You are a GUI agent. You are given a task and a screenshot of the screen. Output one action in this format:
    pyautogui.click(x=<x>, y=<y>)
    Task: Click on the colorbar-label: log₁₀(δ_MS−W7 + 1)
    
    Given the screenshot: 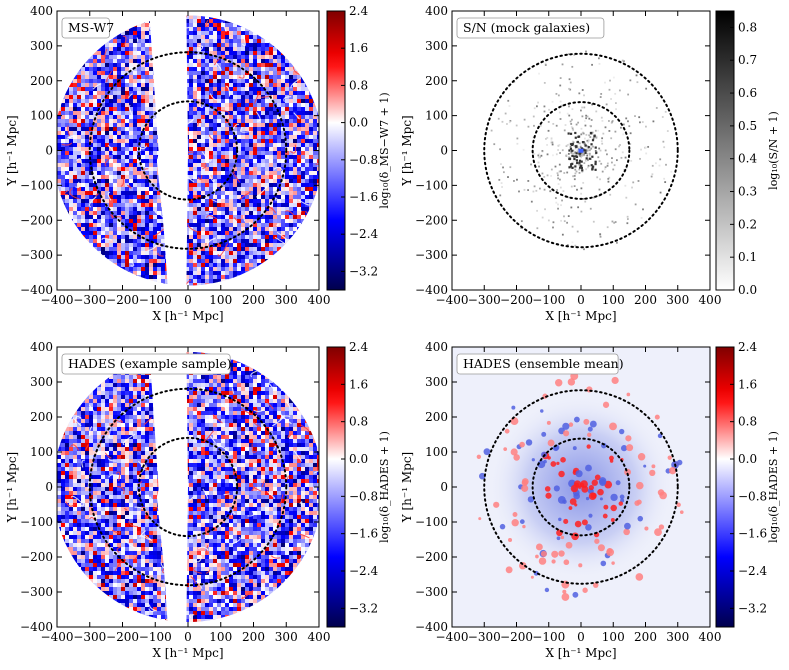 What is the action you would take?
    pyautogui.click(x=384, y=150)
    